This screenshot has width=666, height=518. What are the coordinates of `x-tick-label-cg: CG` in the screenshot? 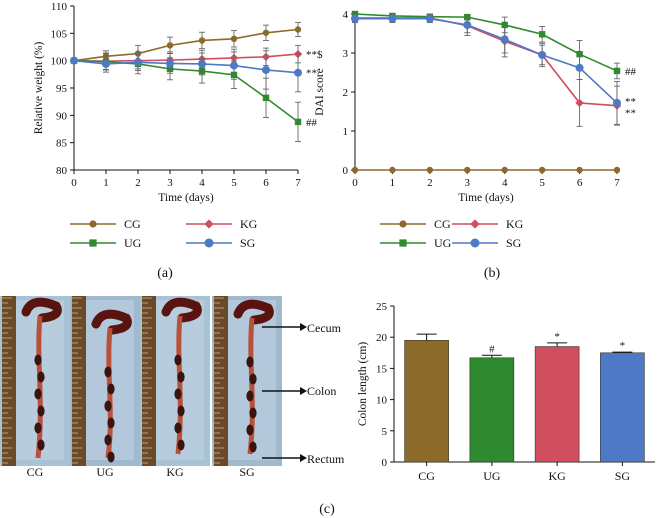 It's located at (426, 476).